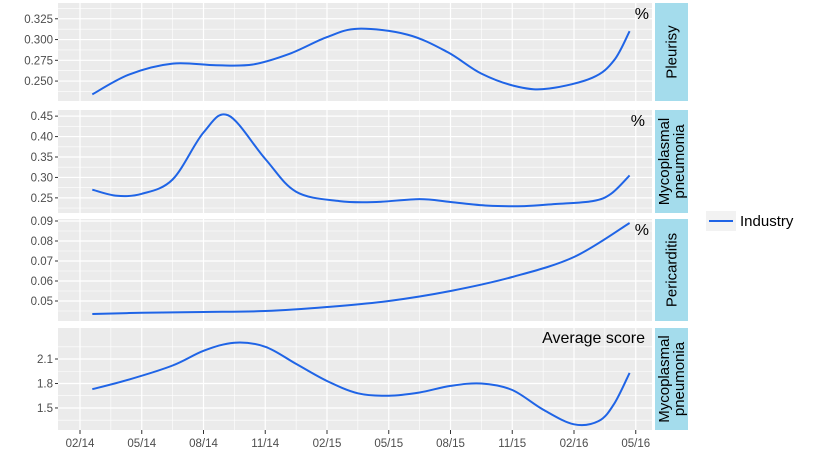 Image resolution: width=820 pixels, height=461 pixels. I want to click on y-tick-label: 0.08, so click(42, 242).